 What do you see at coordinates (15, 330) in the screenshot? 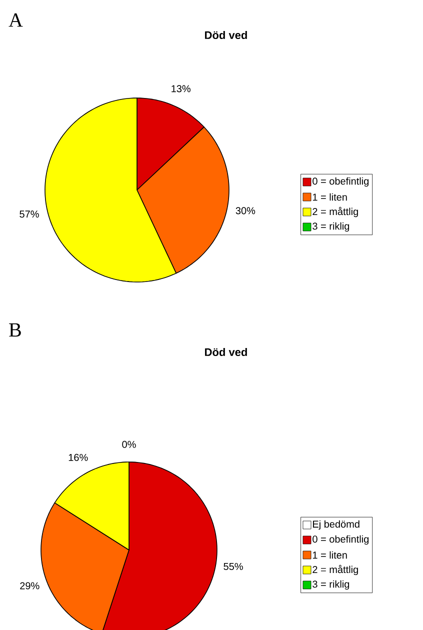
I see `text: B` at bounding box center [15, 330].